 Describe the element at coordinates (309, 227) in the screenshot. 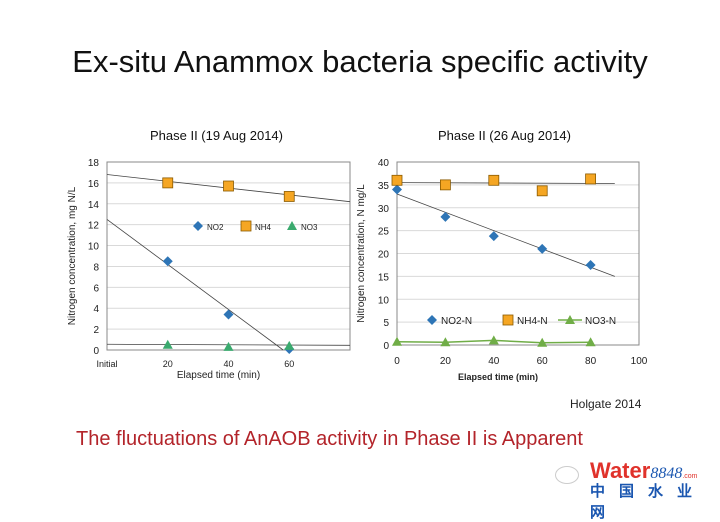

I see `legend-label: NO3` at that location.